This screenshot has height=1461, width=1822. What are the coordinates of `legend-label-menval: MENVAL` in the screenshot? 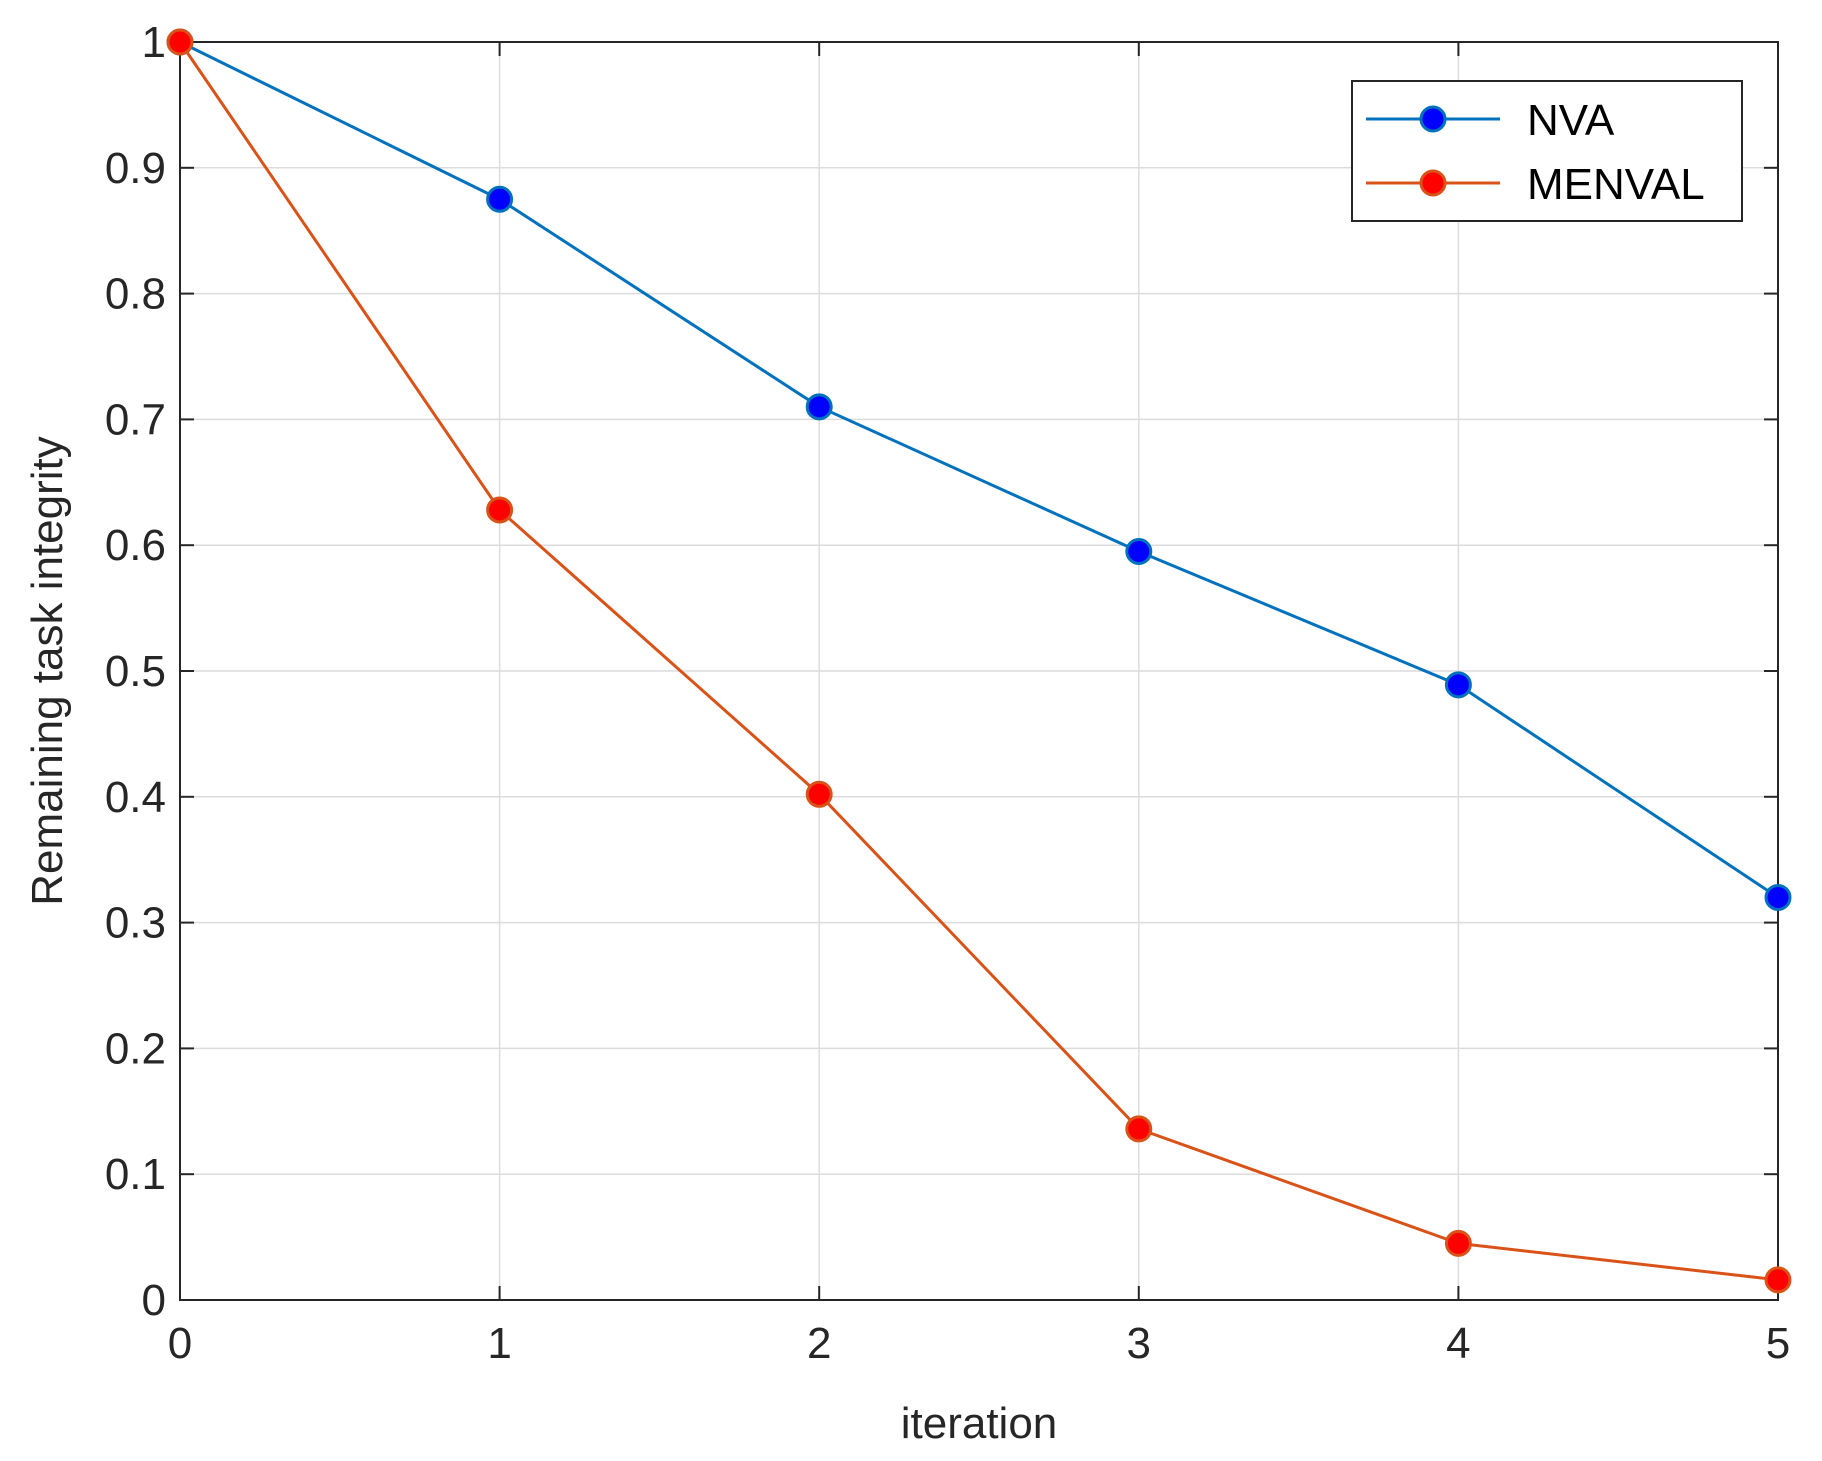 It's located at (1616, 184).